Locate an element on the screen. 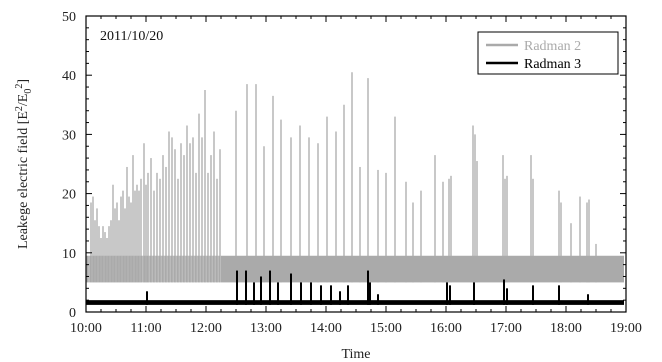 The width and height of the screenshot is (662, 362). legend-label-radman-3: Radman 3 is located at coordinates (552, 64).